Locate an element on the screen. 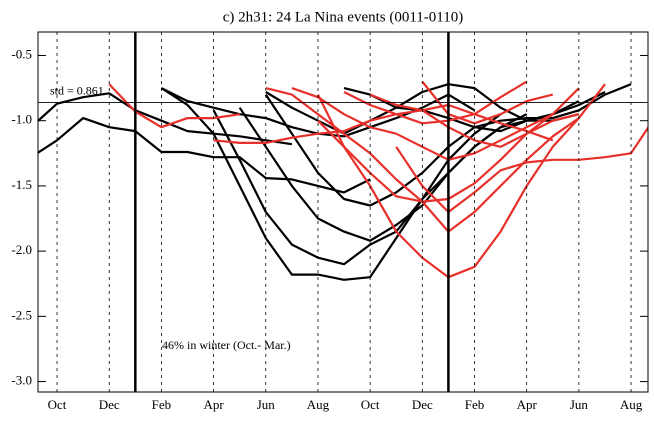 The image size is (654, 421). chart-title: c) 2h31: 24 La Nina events (0011-0110) is located at coordinates (343, 17).